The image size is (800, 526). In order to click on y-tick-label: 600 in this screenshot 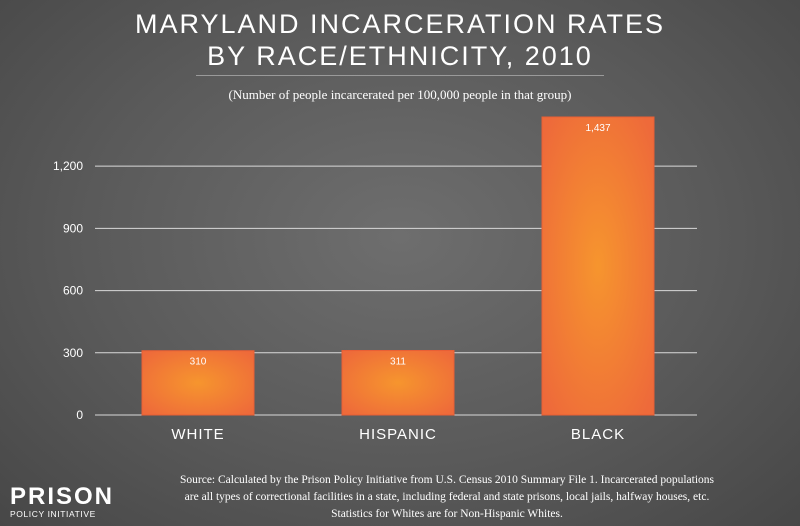, I will do `click(73, 291)`.